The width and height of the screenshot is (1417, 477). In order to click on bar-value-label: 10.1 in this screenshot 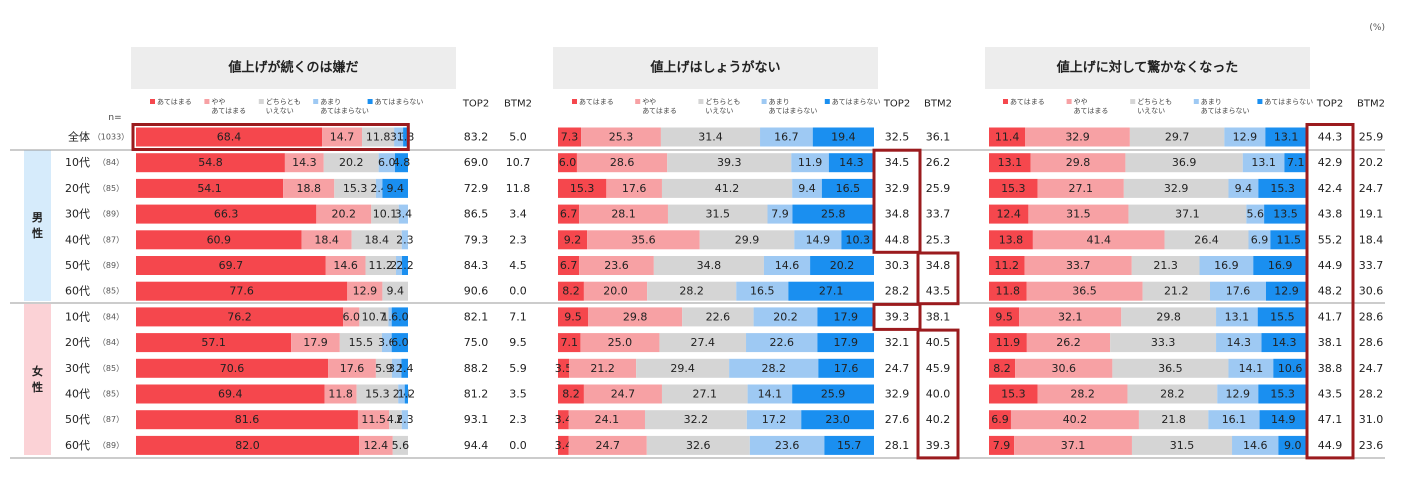, I will do `click(385, 214)`.